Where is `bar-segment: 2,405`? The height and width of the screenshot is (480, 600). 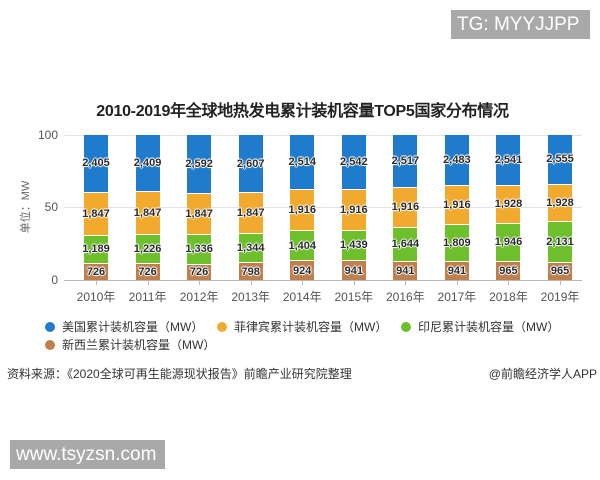
bar-segment: 2,405 is located at coordinates (96, 163).